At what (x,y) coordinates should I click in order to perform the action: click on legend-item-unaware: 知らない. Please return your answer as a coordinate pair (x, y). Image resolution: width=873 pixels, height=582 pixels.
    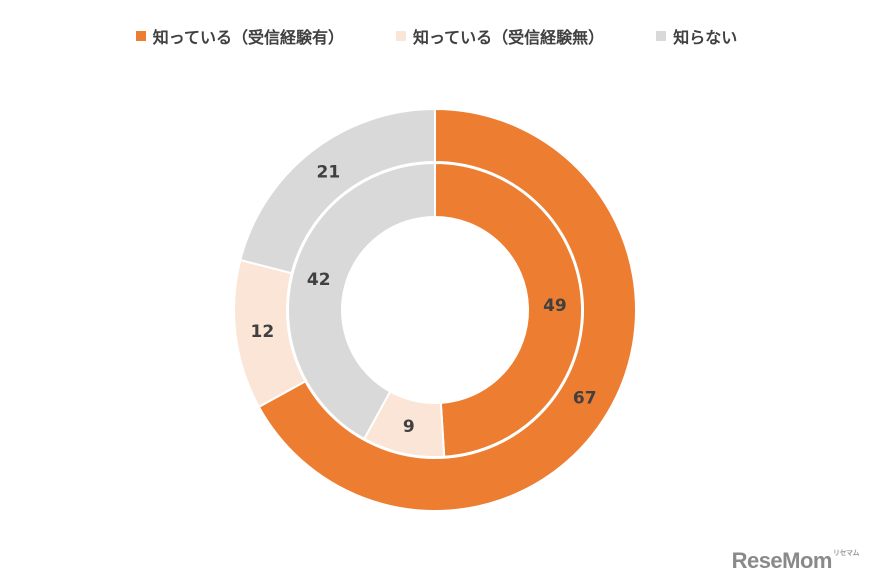
    Looking at the image, I should click on (696, 36).